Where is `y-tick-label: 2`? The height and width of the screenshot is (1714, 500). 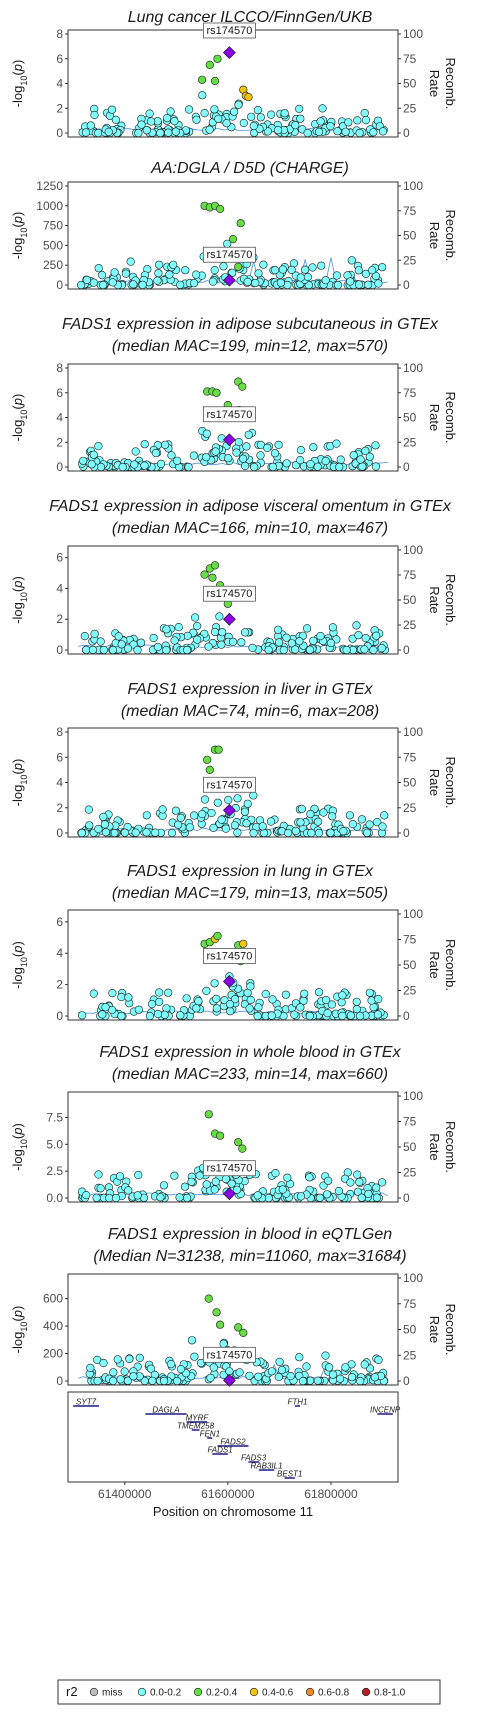 y-tick-label: 2 is located at coordinates (59, 108).